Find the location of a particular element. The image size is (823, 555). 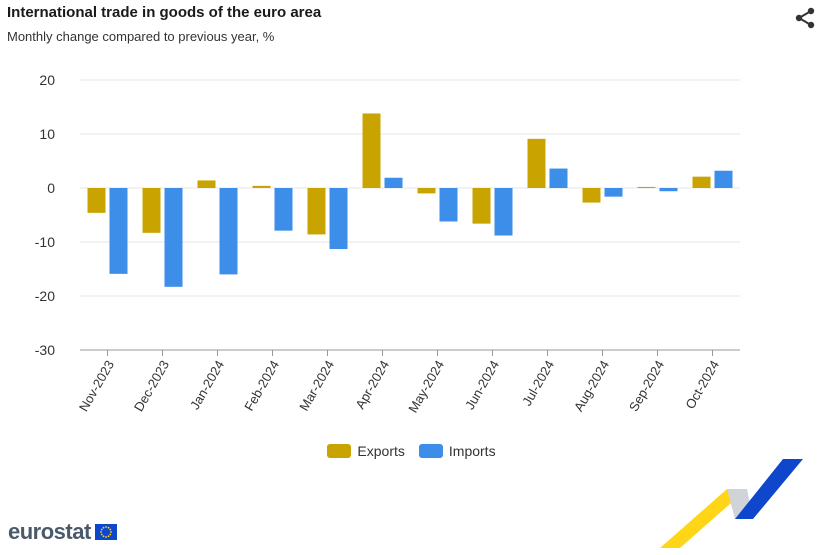

bar-exports-dec-2023 is located at coordinates (151, 210).